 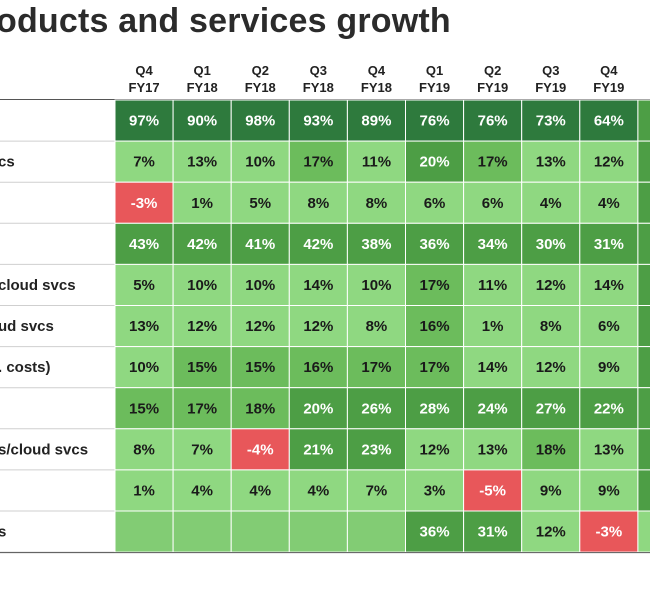 I want to click on cell-value: 89%, so click(x=376, y=121).